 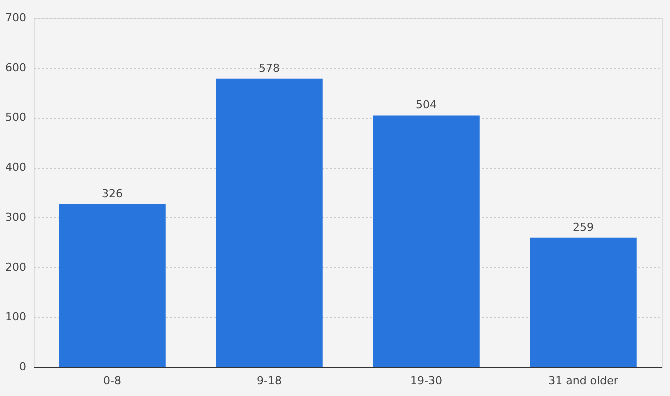 What do you see at coordinates (112, 193) in the screenshot?
I see `data-label: 326` at bounding box center [112, 193].